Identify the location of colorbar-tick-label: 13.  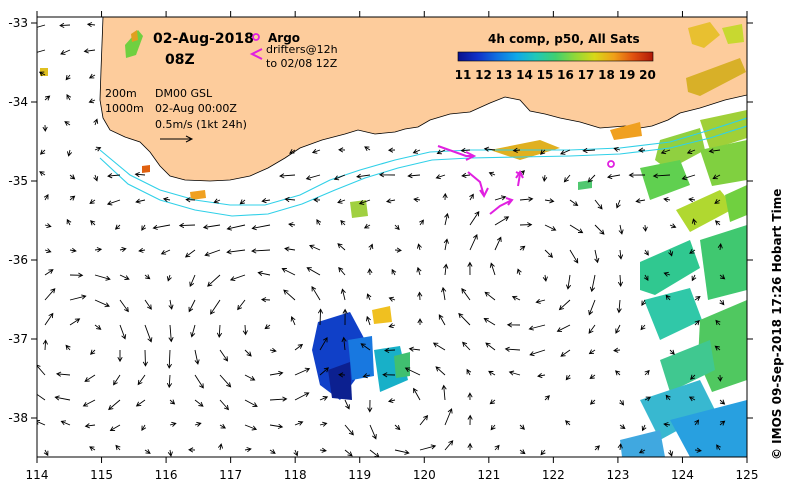
(504, 75).